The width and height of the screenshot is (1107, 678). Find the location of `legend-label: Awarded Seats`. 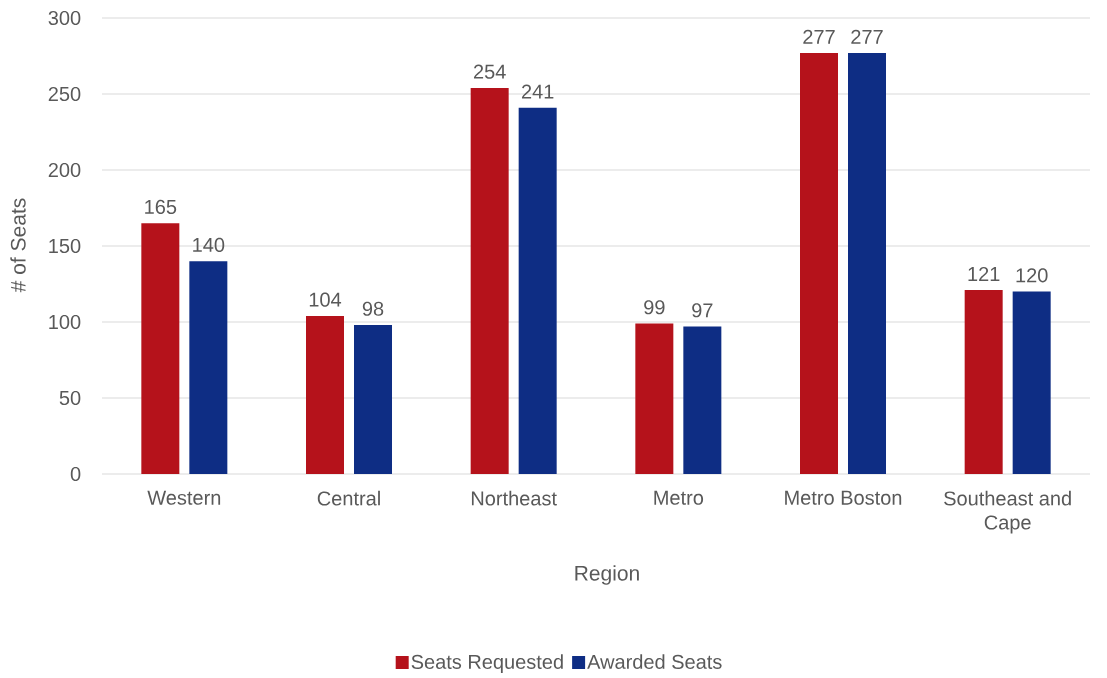

legend-label: Awarded Seats is located at coordinates (654, 661).